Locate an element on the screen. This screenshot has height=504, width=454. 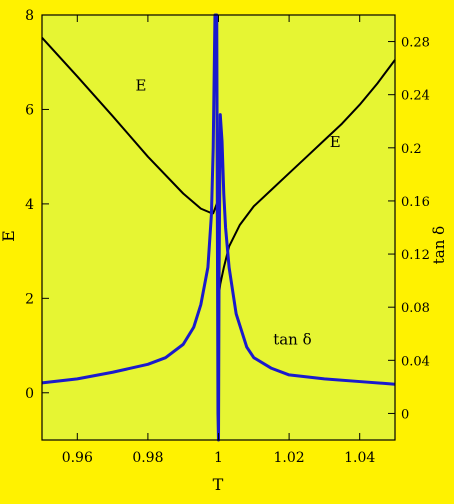
x-tick-label: 1 is located at coordinates (218, 458).